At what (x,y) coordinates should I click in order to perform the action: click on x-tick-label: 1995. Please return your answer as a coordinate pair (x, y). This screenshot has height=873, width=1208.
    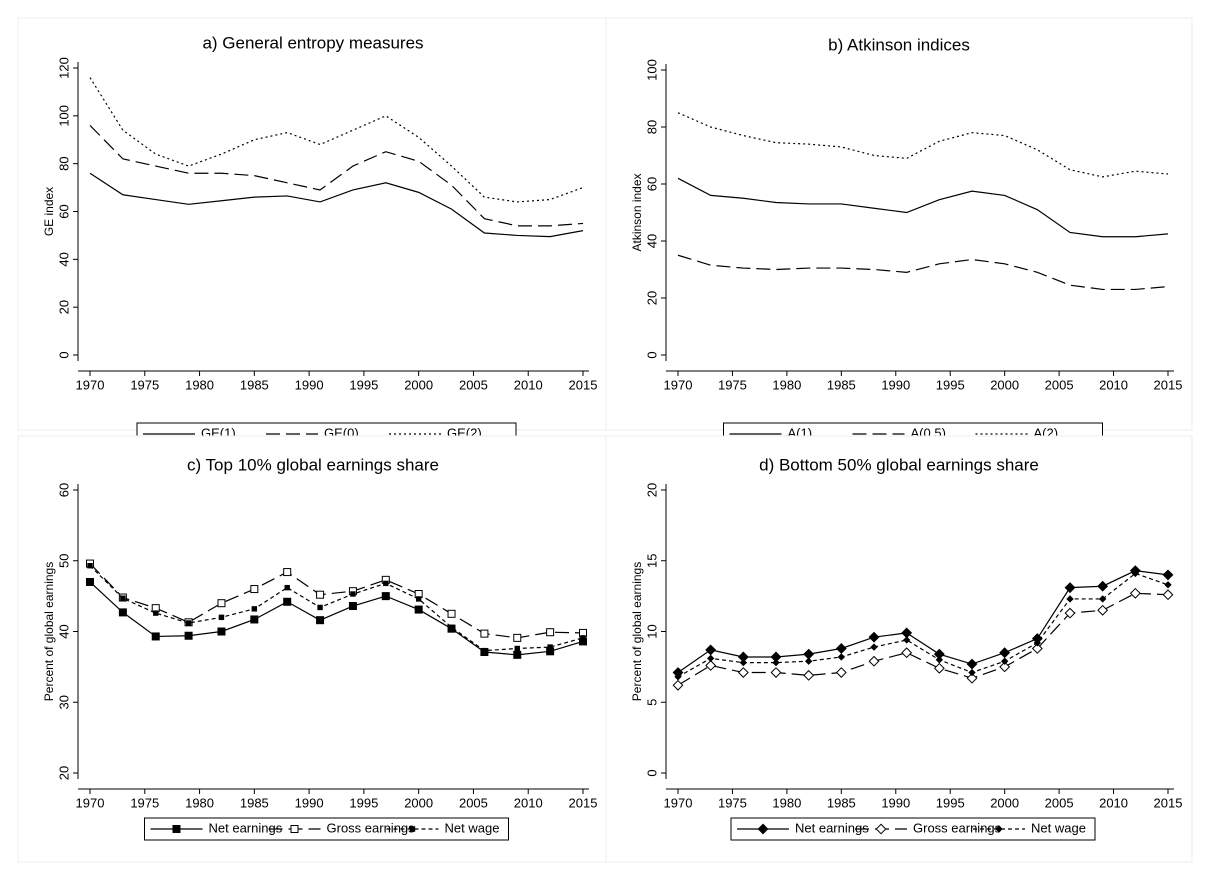
    Looking at the image, I should click on (363, 802).